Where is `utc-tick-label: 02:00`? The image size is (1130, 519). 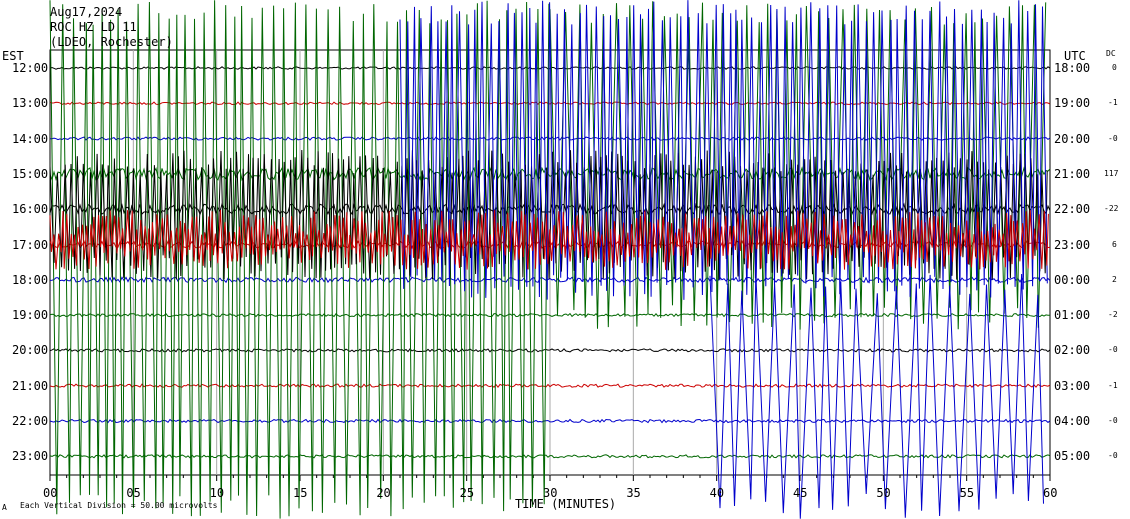
utc-tick-label: 02:00 is located at coordinates (1072, 350).